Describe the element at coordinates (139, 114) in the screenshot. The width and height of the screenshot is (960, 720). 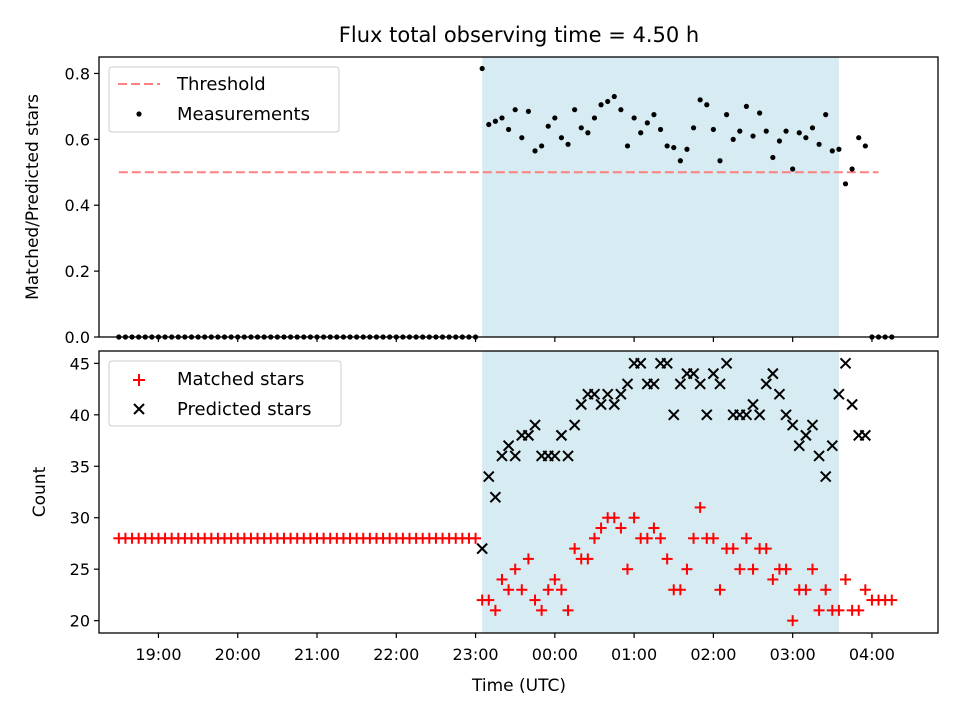
I see `legend-measurements-swatch` at that location.